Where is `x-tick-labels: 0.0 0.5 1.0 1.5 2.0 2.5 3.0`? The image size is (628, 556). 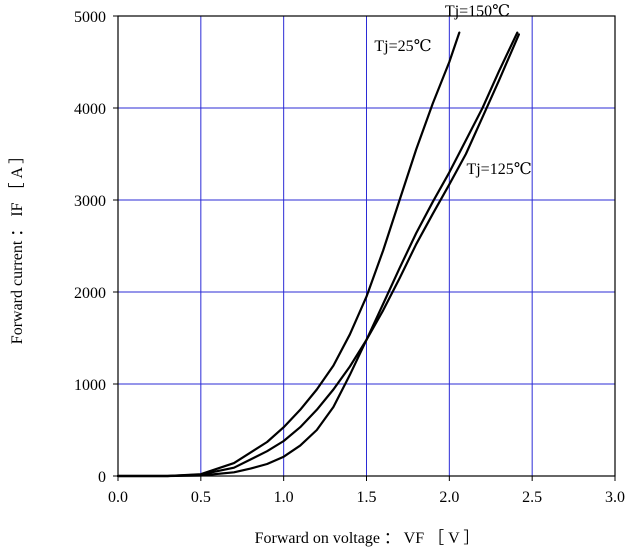 x-tick-labels: 0.0 0.5 1.0 1.5 2.0 2.5 3.0 is located at coordinates (366, 497).